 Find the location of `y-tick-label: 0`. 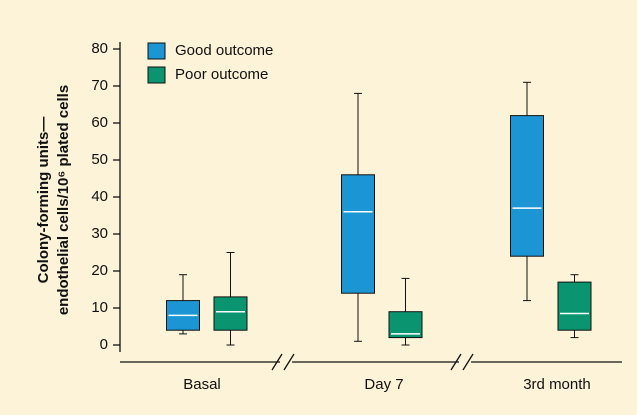

y-tick-label: 0 is located at coordinates (104, 344).